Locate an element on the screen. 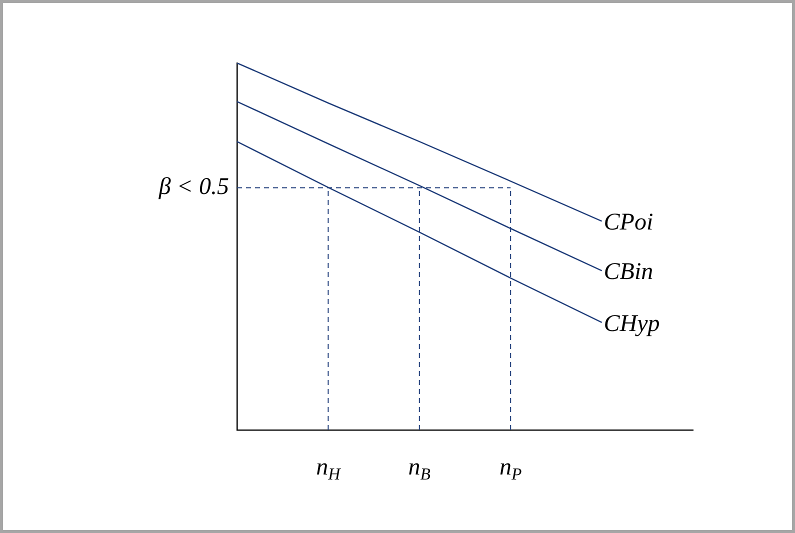  text: β < 0.5 is located at coordinates (194, 187).